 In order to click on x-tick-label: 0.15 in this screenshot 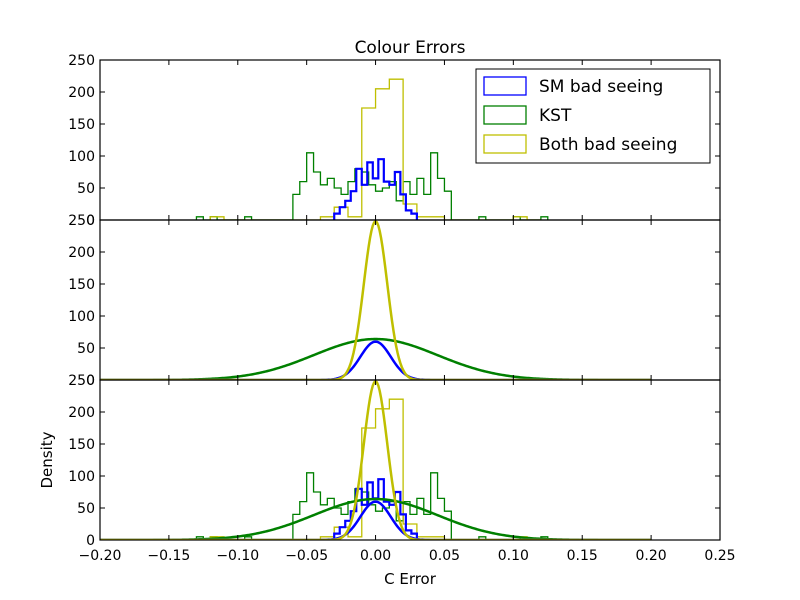, I will do `click(582, 556)`.